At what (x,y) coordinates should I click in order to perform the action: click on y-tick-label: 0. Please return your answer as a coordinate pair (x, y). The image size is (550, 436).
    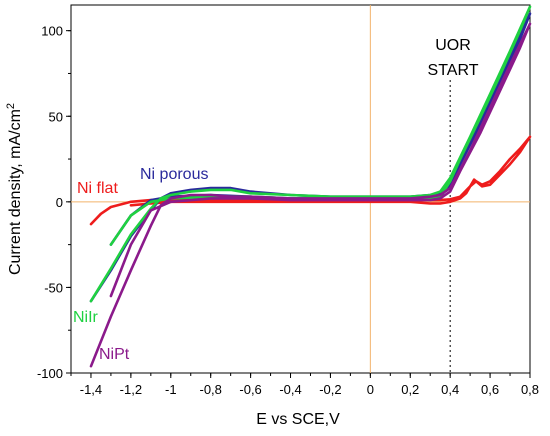
    Looking at the image, I should click on (59, 202).